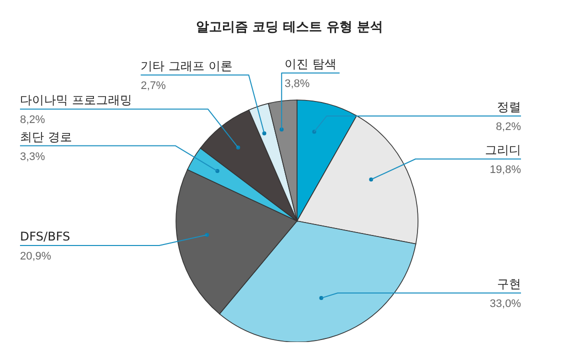  Describe the element at coordinates (503, 150) in the screenshot. I see `slice-label: 그리디` at that location.